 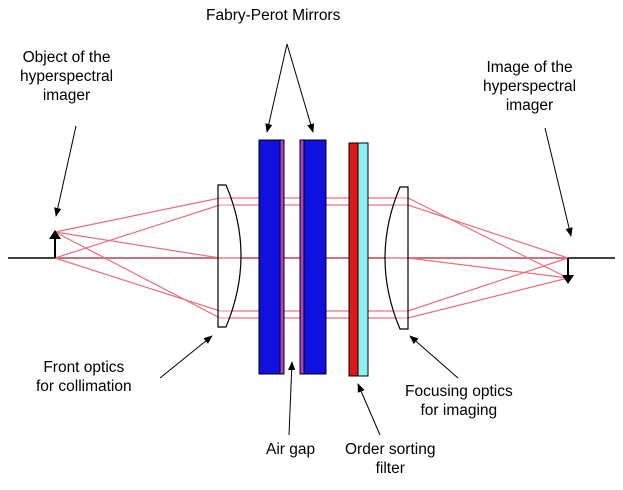 I want to click on pointer-order-filter, so click(x=369, y=409).